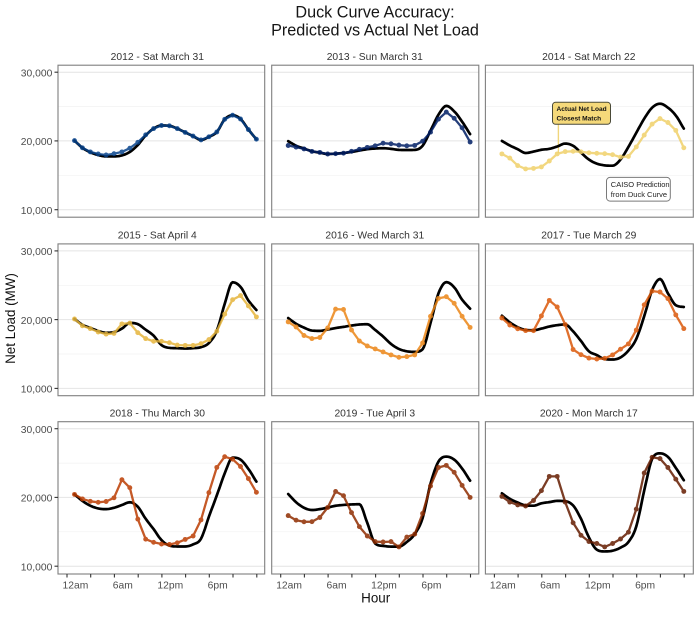  Describe the element at coordinates (582, 109) in the screenshot. I see `svg-text: Actual Net Load` at that location.